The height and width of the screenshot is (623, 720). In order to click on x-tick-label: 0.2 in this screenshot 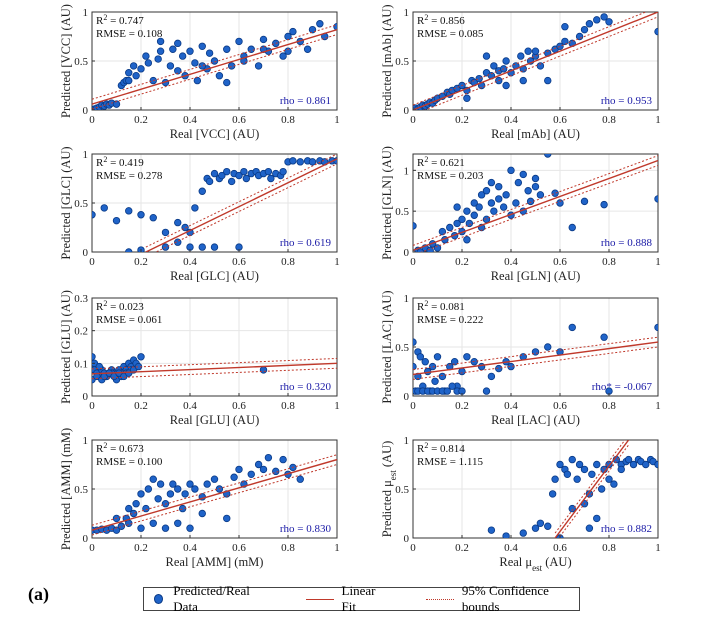, I will do `click(462, 548)`.